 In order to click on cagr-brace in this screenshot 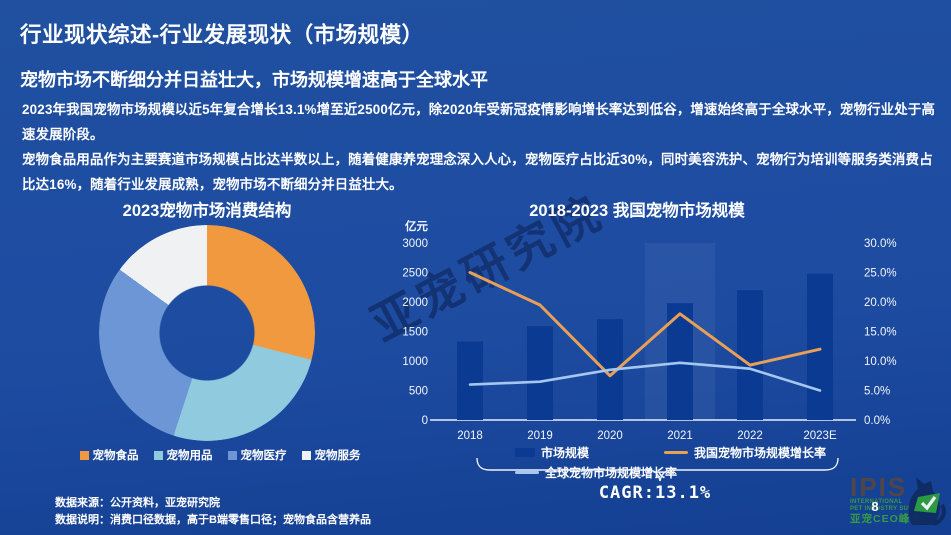, I will do `click(657, 469)`.